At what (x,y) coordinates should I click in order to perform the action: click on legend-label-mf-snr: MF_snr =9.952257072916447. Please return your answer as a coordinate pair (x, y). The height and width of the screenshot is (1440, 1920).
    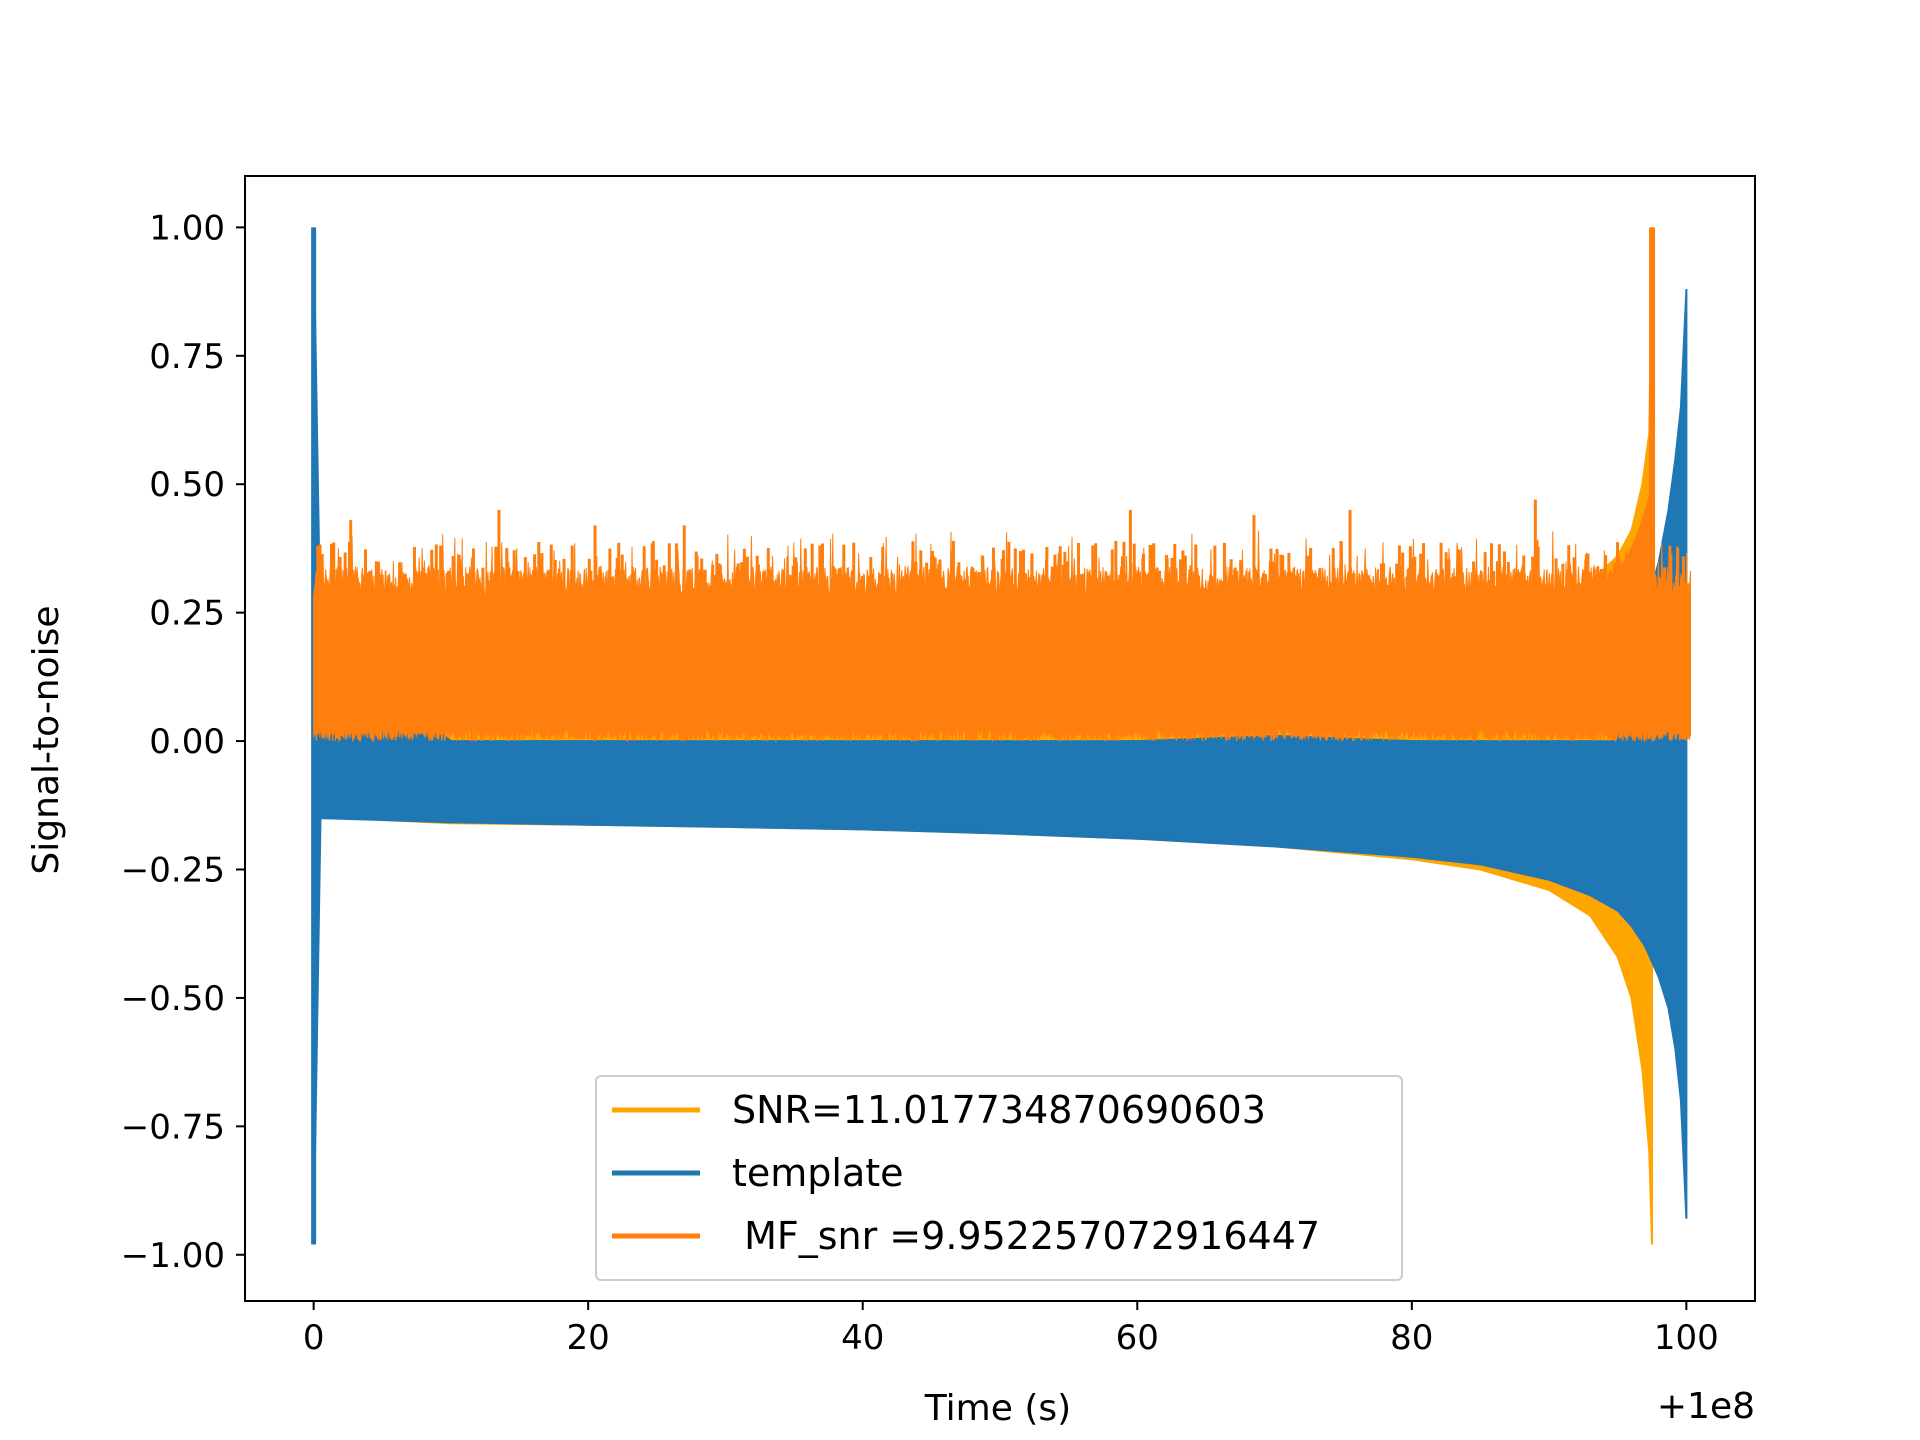
    Looking at the image, I should click on (1026, 1236).